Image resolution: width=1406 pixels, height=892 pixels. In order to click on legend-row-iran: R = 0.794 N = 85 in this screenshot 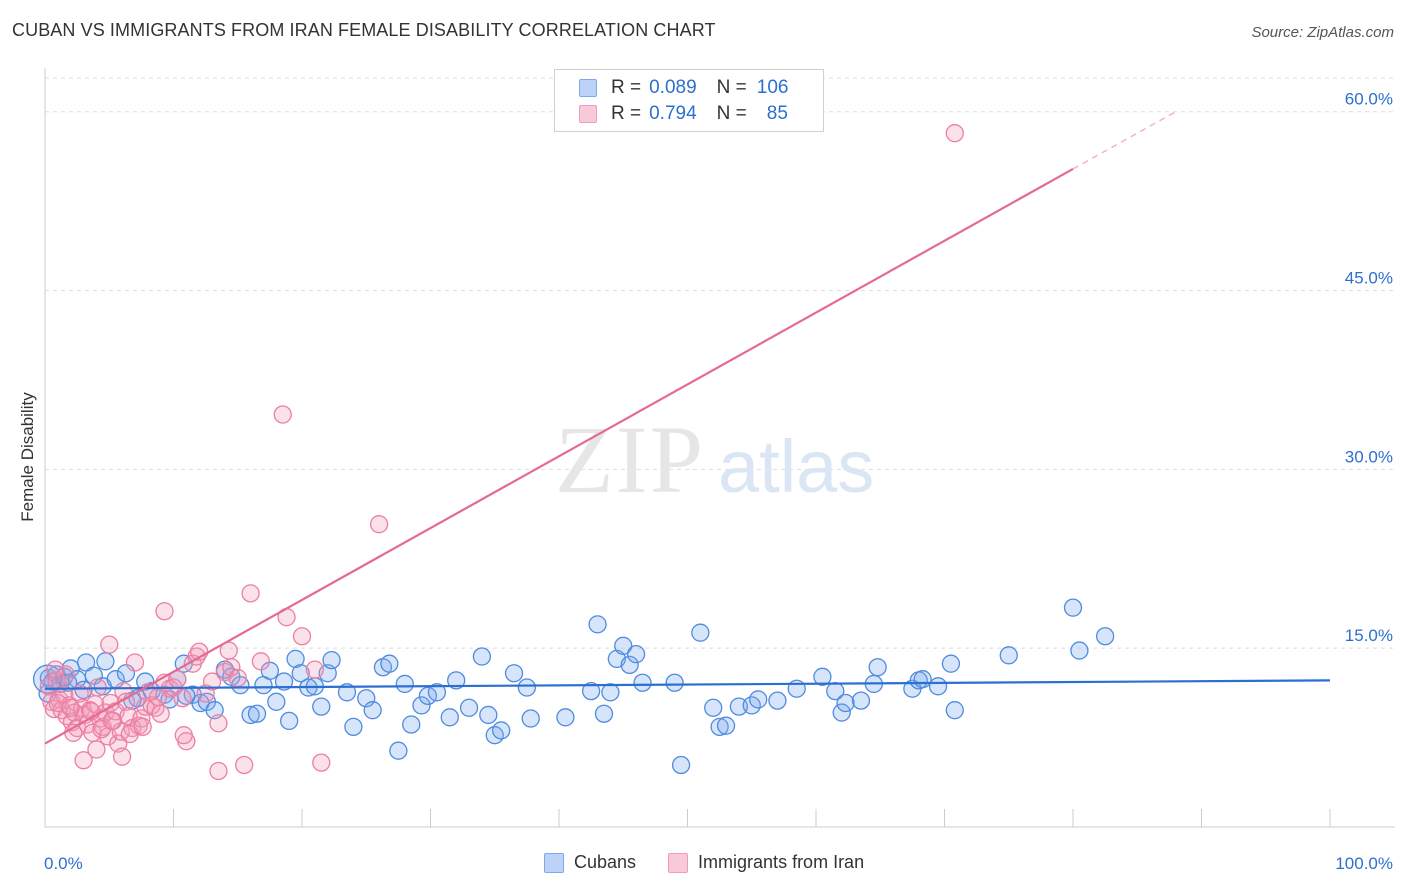, I will do `click(683, 114)`.